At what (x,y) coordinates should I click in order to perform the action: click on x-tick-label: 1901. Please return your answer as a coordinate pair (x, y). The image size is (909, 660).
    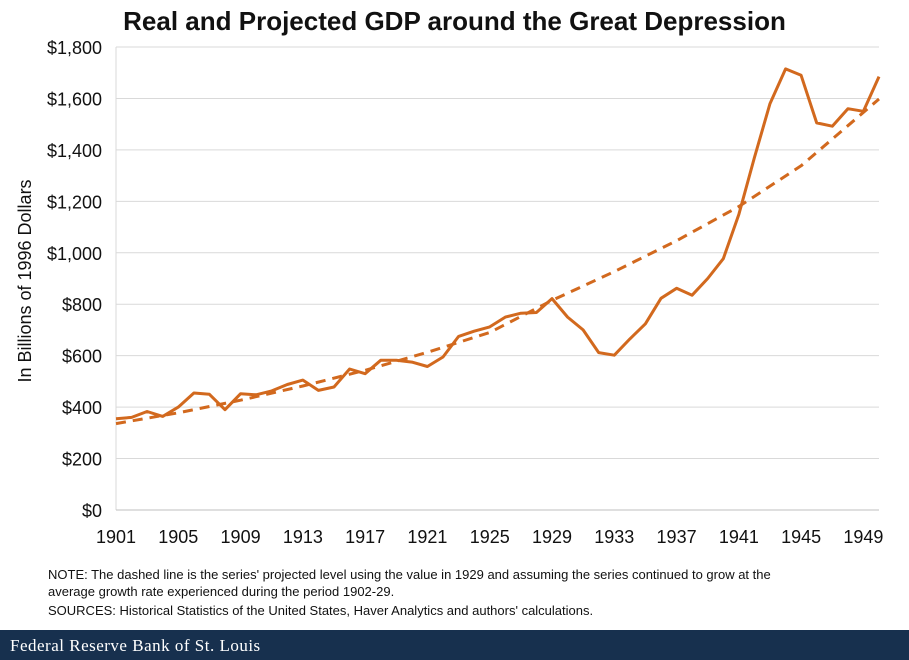
    Looking at the image, I should click on (116, 537).